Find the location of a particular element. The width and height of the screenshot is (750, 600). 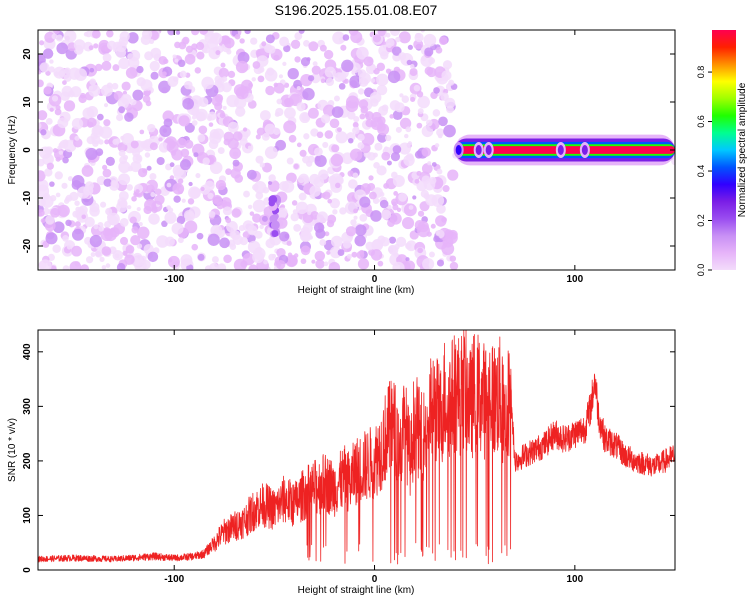

spectrogram-band-blob-core is located at coordinates (560, 150).